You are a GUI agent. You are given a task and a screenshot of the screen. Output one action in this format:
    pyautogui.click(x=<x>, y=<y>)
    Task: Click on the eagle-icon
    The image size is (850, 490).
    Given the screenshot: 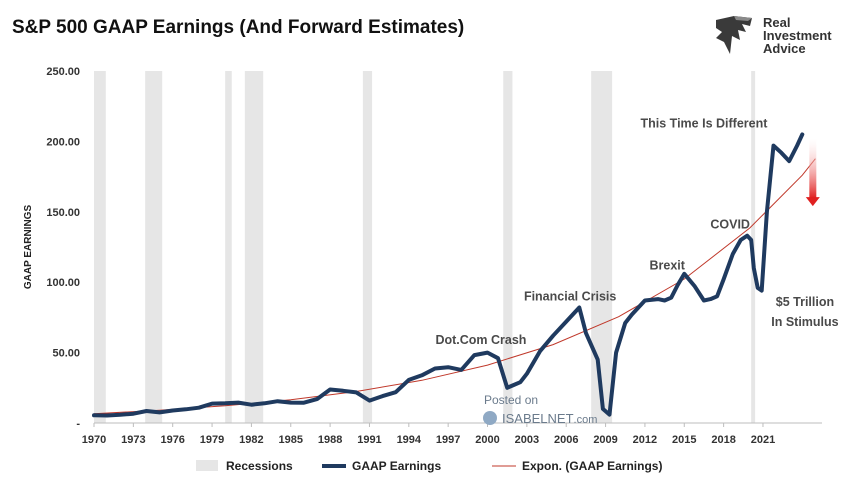 What is the action you would take?
    pyautogui.click(x=734, y=35)
    